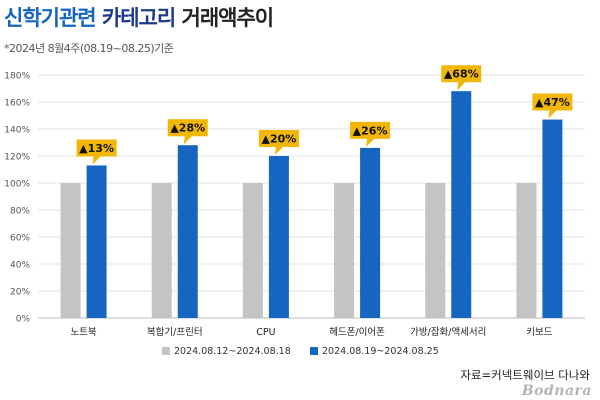  What do you see at coordinates (23, 320) in the screenshot?
I see `y-tick-label: 0%` at bounding box center [23, 320].